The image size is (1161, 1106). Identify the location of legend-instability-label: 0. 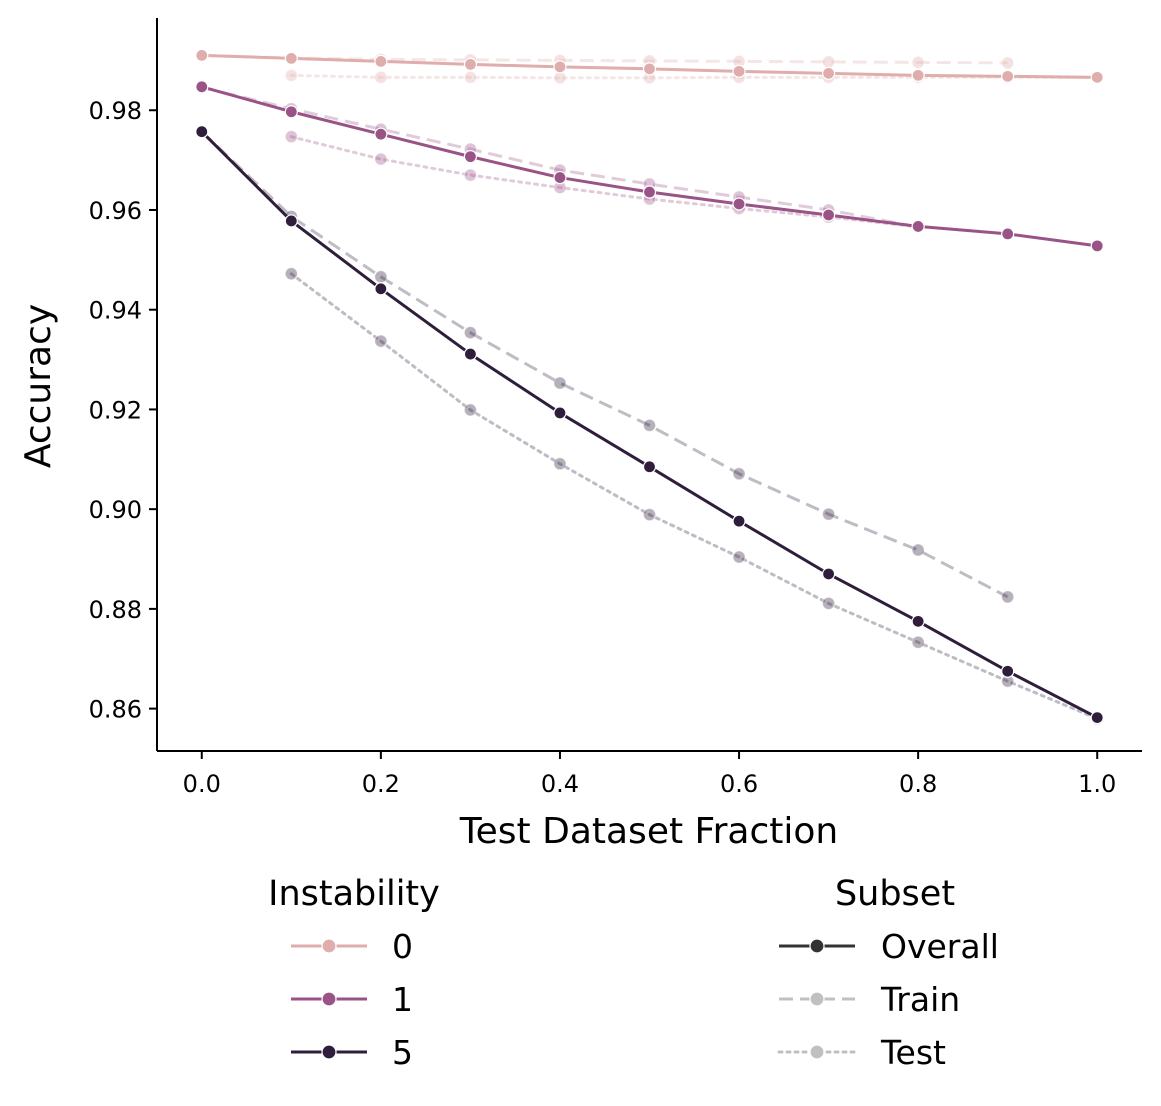
(402, 946).